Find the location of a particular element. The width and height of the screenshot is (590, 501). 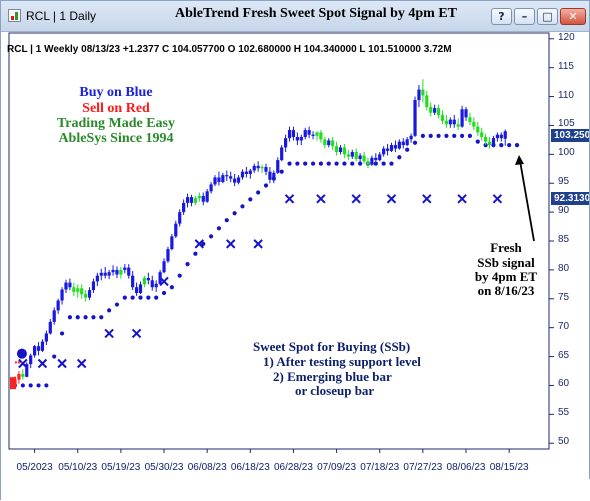

maximize-button: □ is located at coordinates (547, 16).